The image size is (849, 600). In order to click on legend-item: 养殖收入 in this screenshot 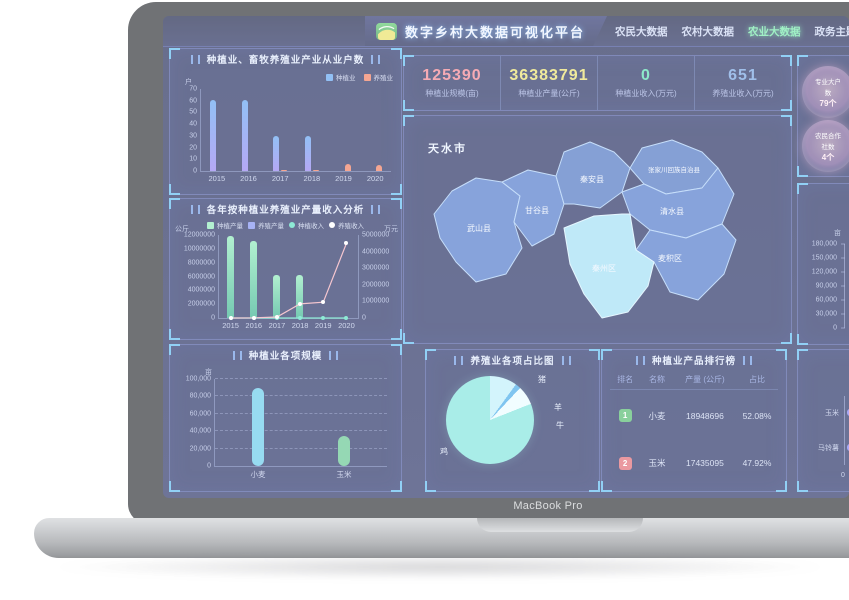, I will do `click(346, 225)`.